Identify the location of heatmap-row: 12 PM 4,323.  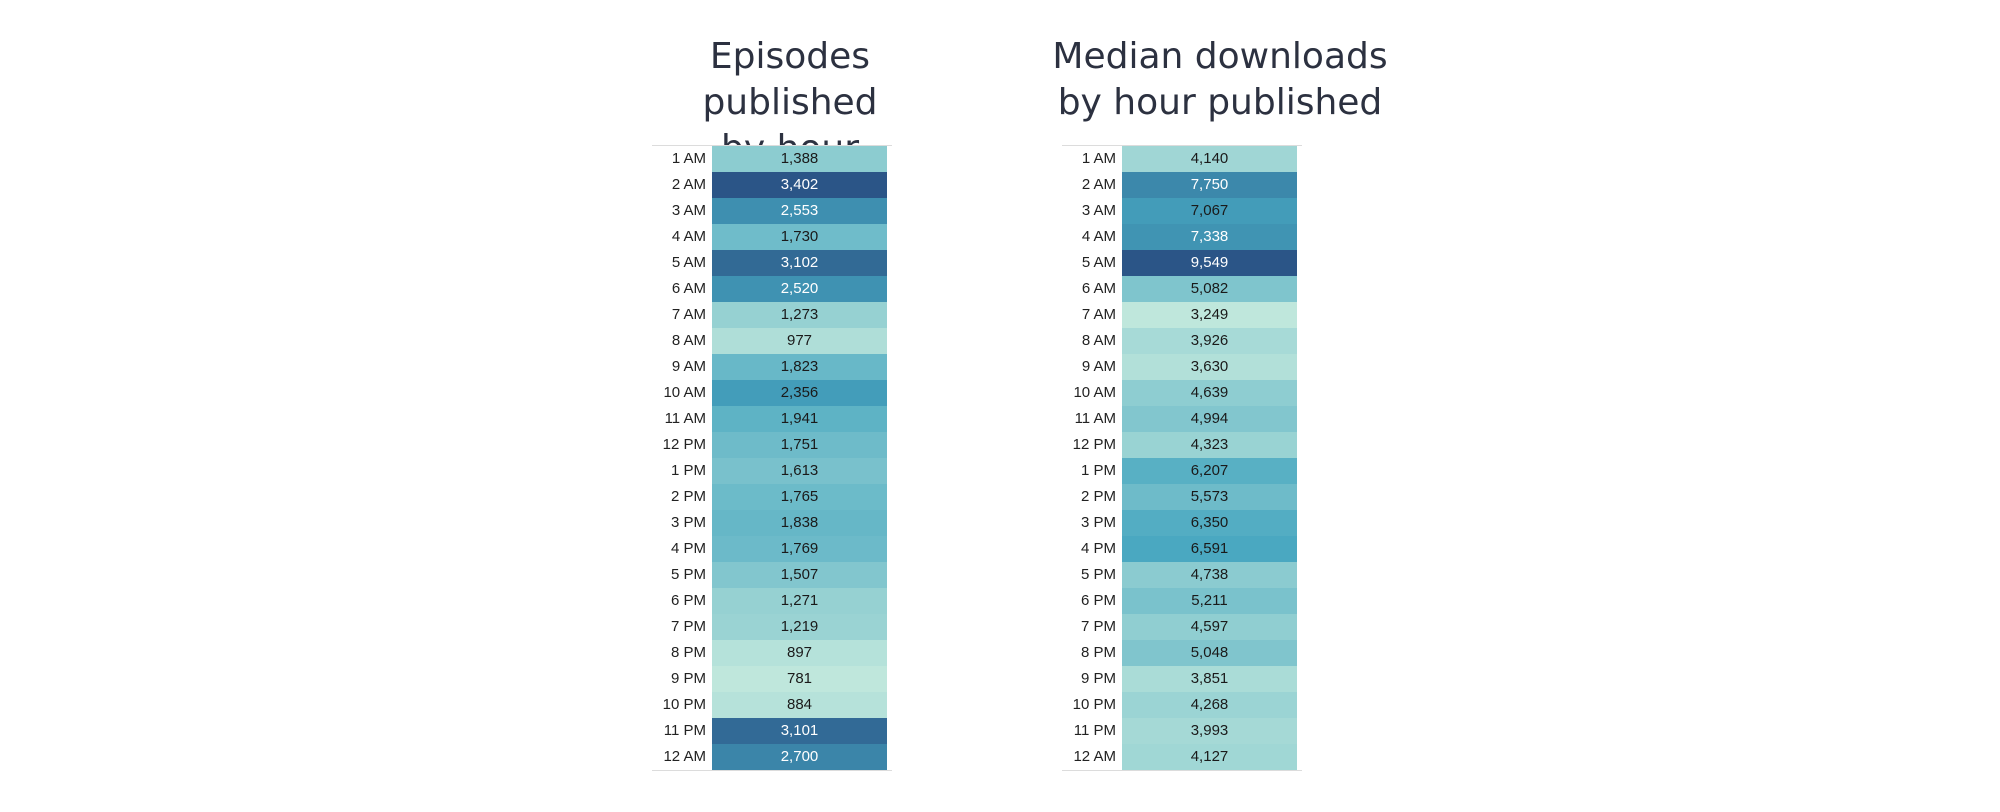
(1182, 445).